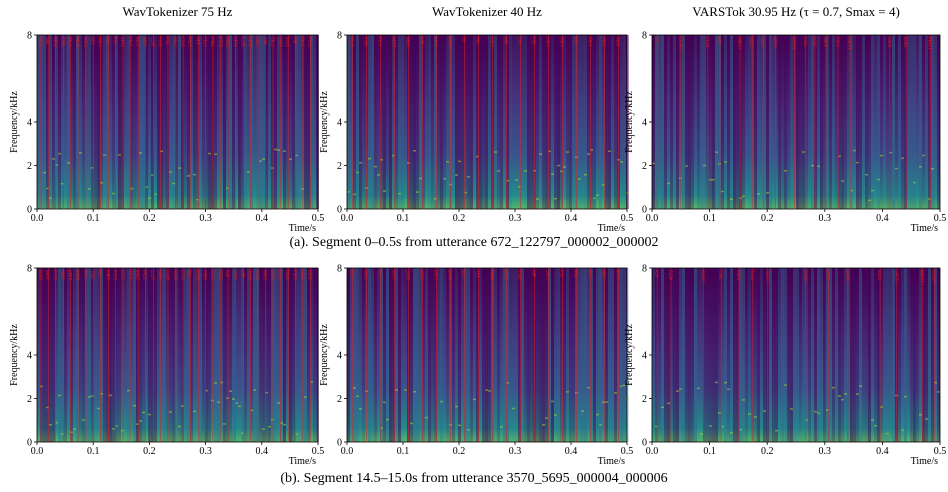 This screenshot has height=492, width=948. What do you see at coordinates (244, 274) in the screenshot?
I see `token-id: 497` at bounding box center [244, 274].